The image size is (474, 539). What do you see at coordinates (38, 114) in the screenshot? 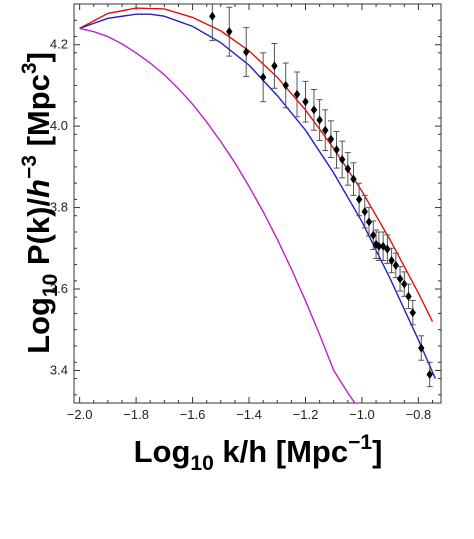
I see `y-axis-title-mid2: [Mpc` at bounding box center [38, 114].